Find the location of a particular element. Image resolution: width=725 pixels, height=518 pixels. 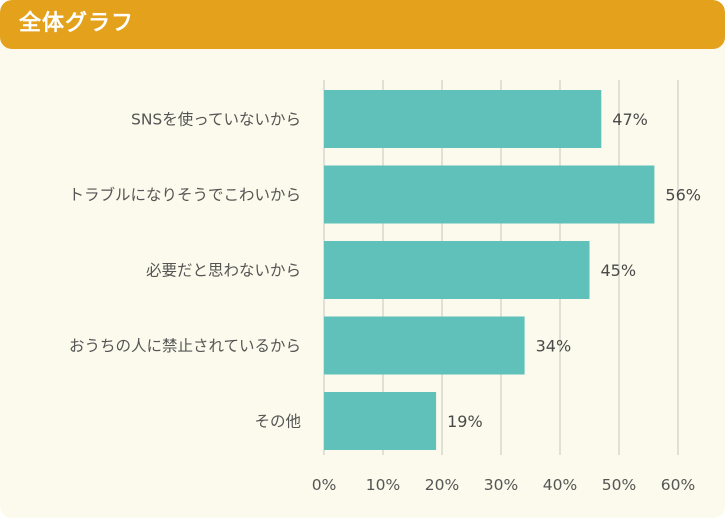

chart-header: 全体グラフ is located at coordinates (362, 24).